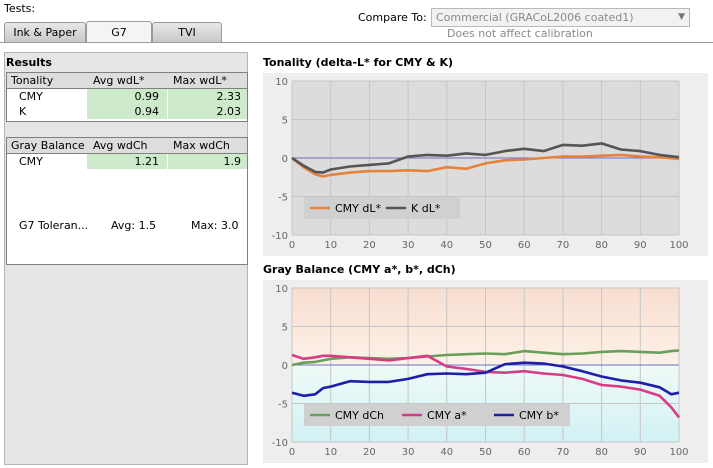  I want to click on tolerance-row: G7 Toleran... Avg: 1.5 Max: 3.0, so click(127, 225).